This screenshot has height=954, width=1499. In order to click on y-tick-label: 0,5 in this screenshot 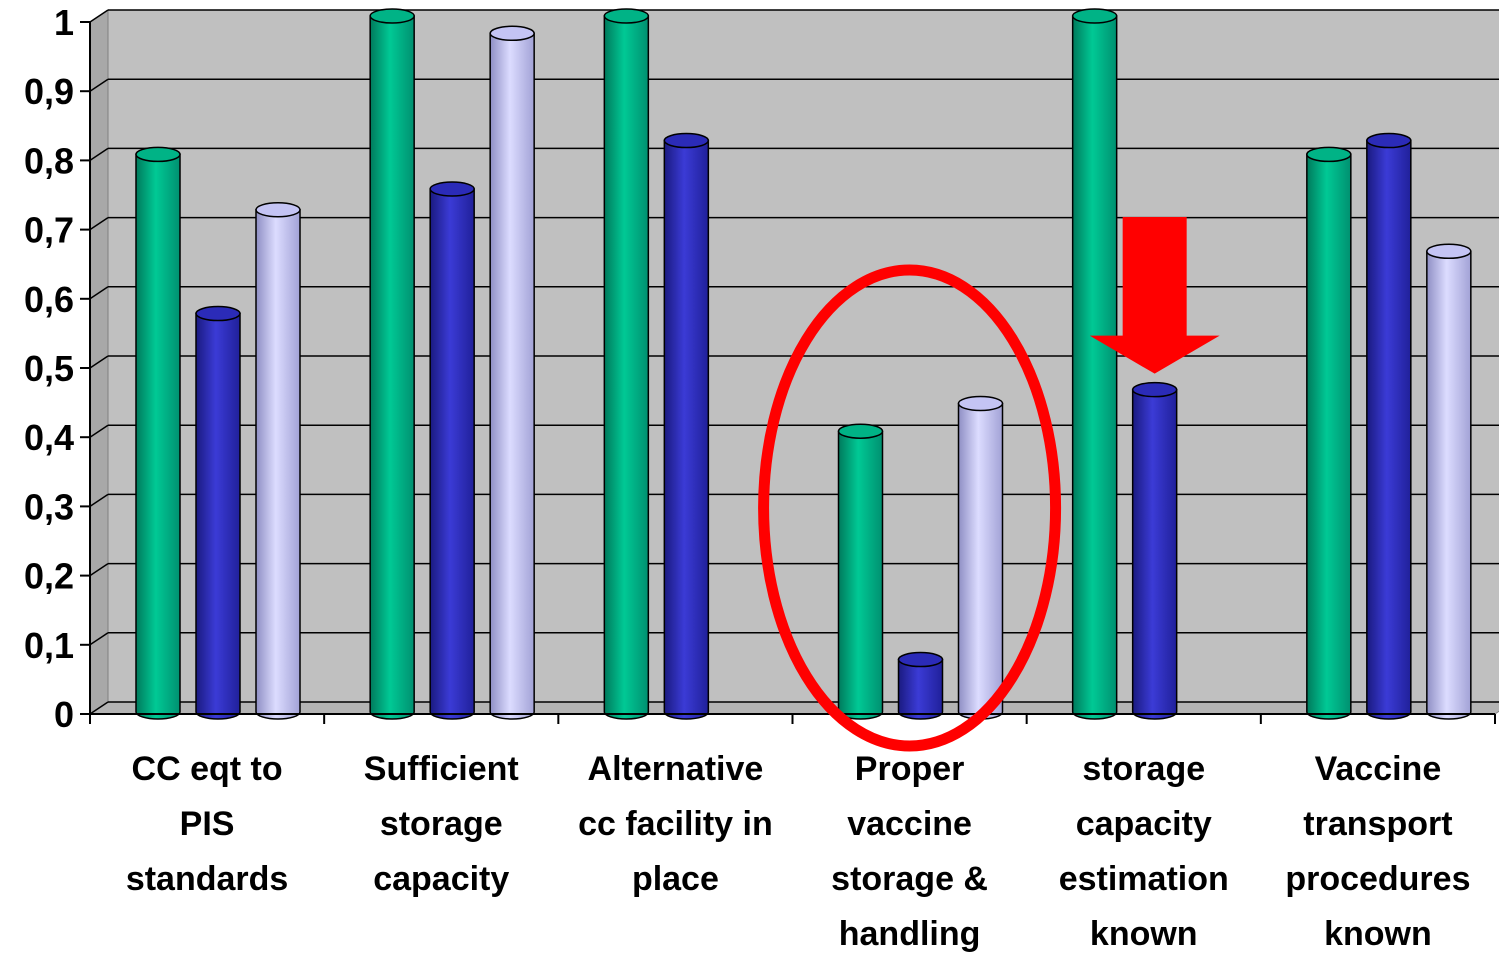, I will do `click(49, 368)`.